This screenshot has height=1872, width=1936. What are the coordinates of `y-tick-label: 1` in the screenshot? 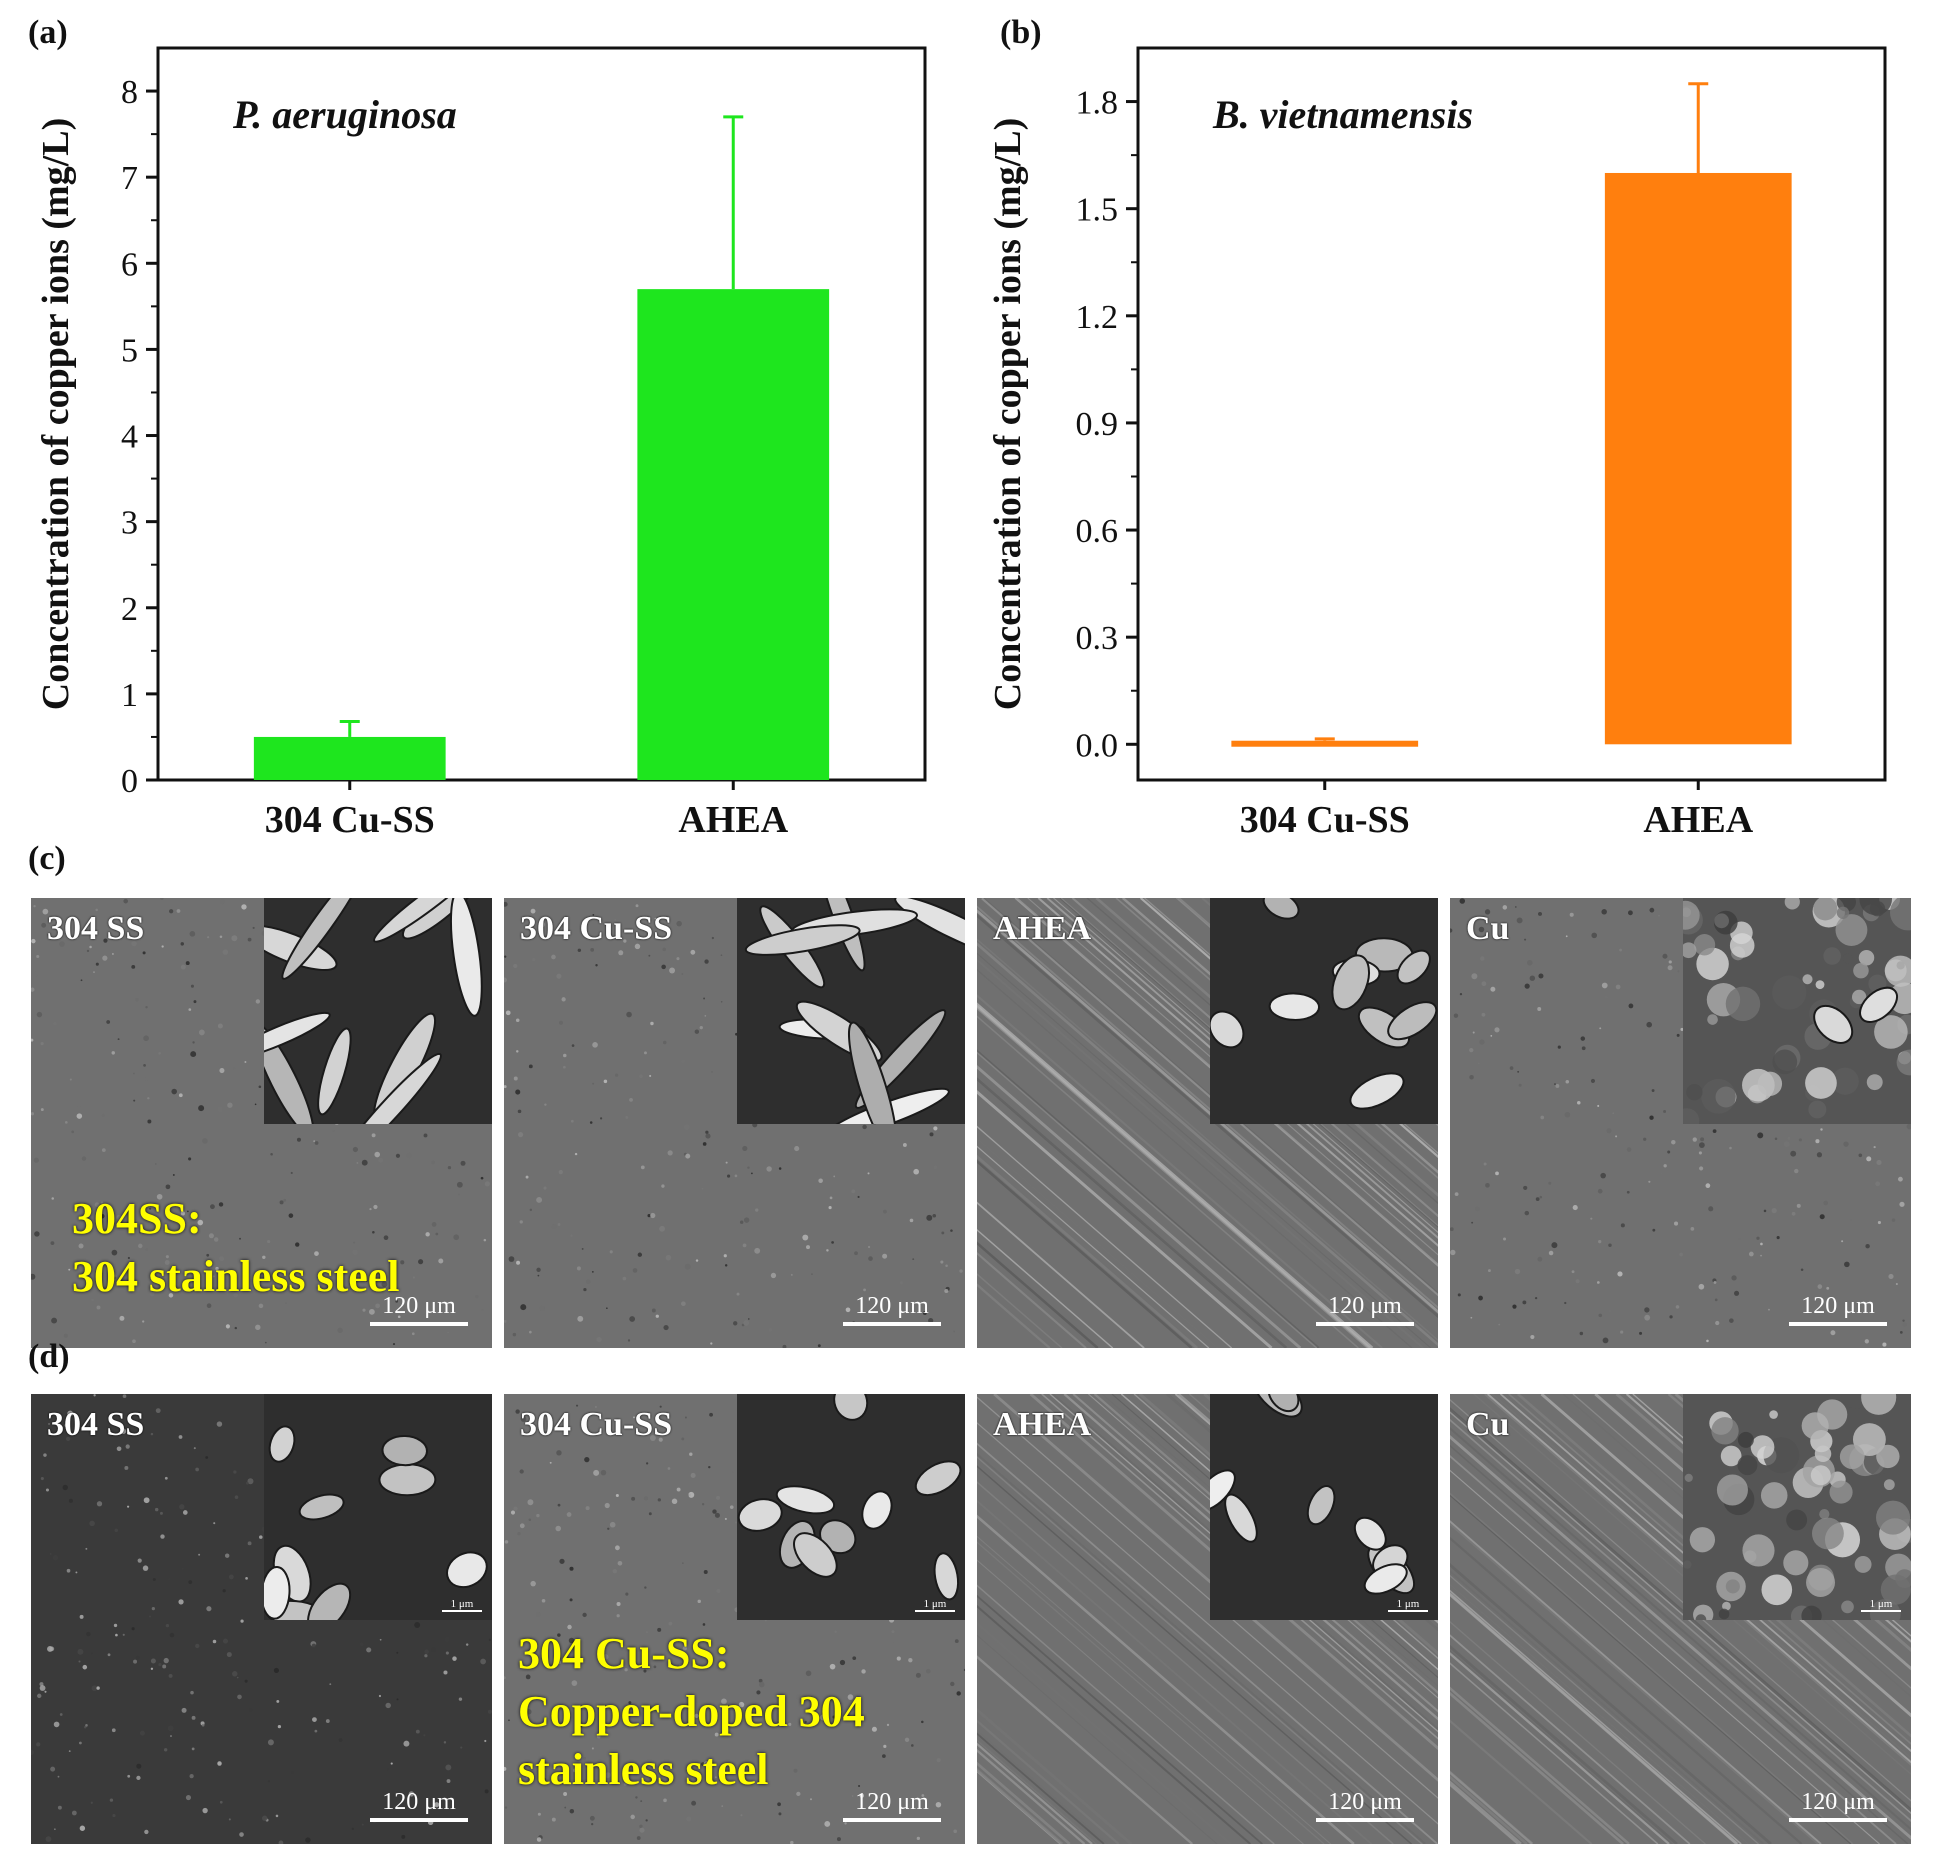 It's located at (129, 695).